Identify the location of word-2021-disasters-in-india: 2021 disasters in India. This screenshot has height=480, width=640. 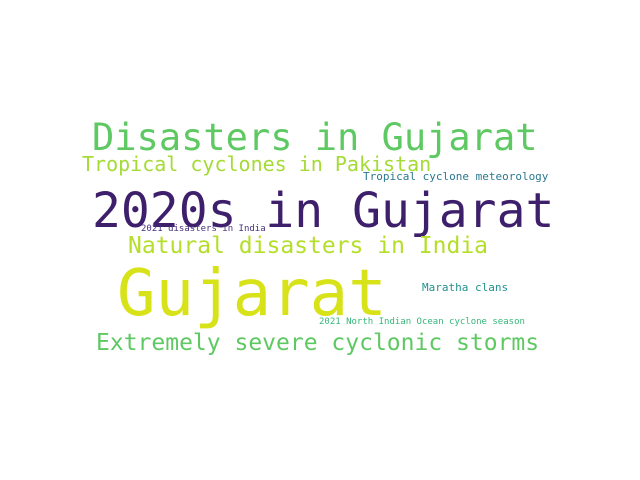
(203, 229).